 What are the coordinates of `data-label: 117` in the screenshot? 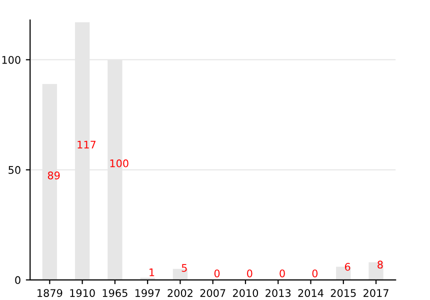 It's located at (87, 144).